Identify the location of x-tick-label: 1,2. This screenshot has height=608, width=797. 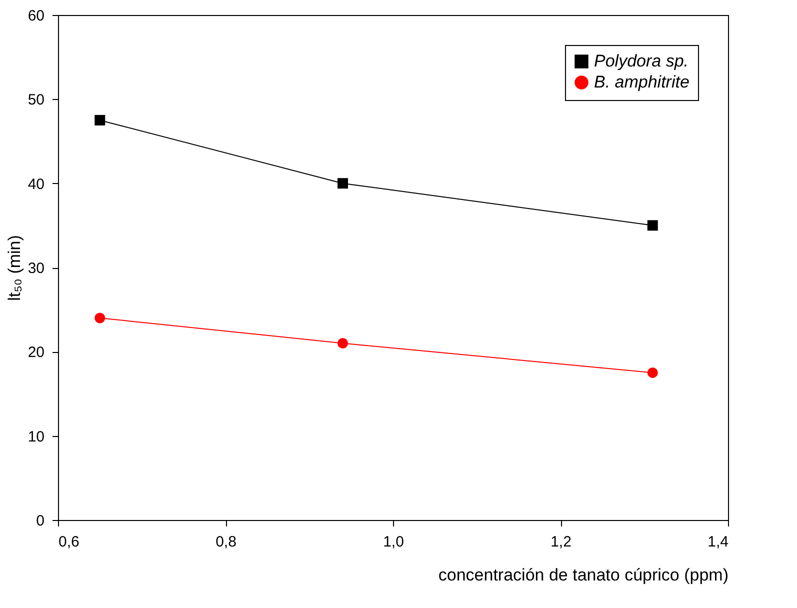
(561, 542).